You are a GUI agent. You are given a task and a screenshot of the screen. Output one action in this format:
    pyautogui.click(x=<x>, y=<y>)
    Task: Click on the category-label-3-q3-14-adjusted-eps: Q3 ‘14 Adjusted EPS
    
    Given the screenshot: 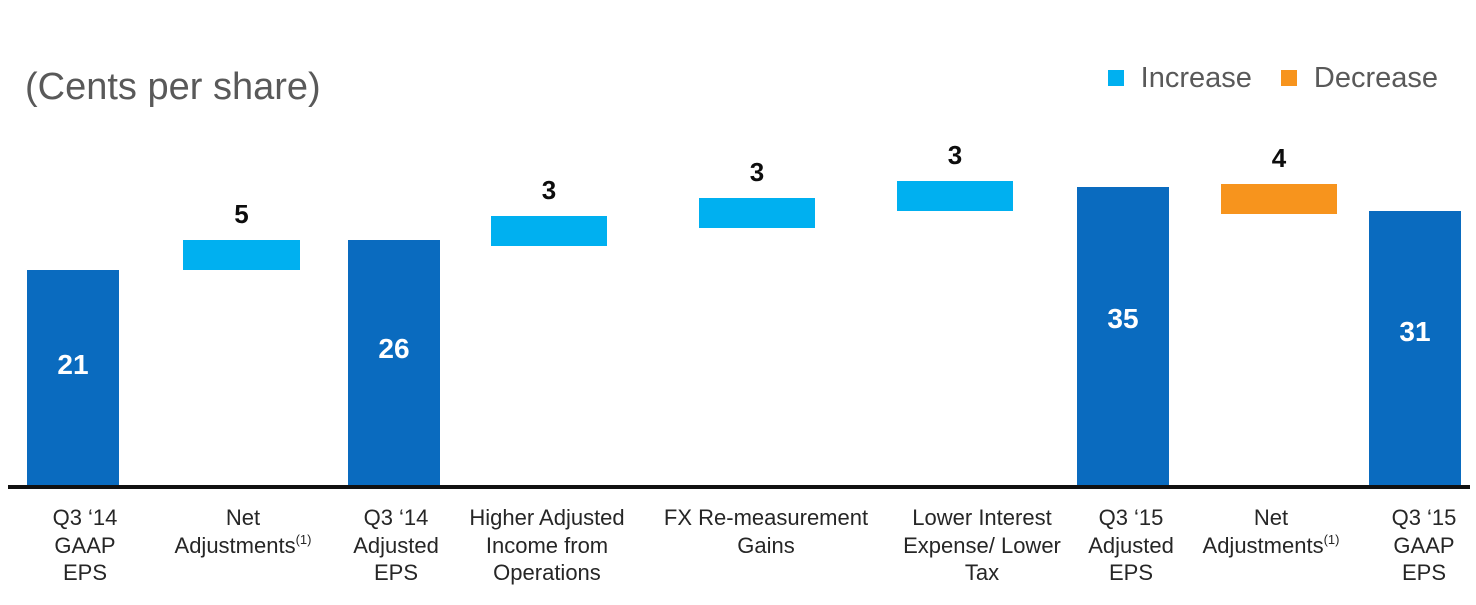 What is the action you would take?
    pyautogui.click(x=396, y=545)
    